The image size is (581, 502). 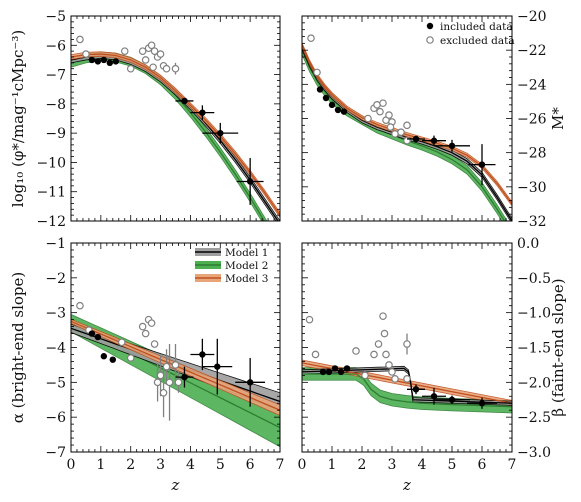 I want to click on y-tick-label: −10, so click(x=51, y=163).